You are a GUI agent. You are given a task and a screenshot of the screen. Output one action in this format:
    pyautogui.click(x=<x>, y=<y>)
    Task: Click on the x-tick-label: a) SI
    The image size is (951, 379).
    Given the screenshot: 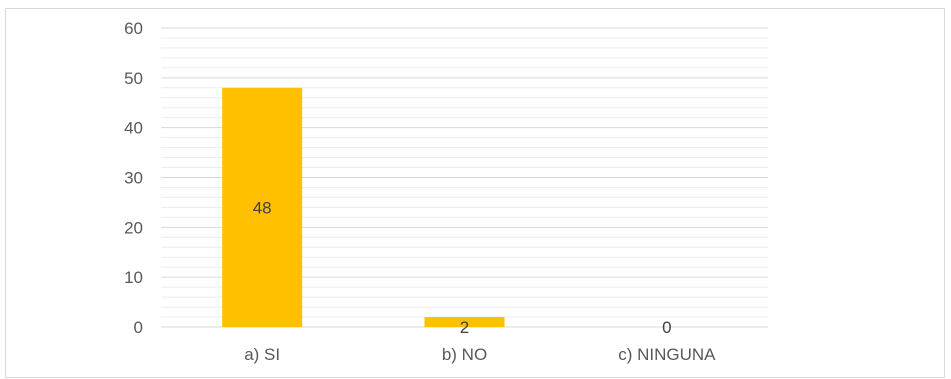 What is the action you would take?
    pyautogui.click(x=262, y=354)
    